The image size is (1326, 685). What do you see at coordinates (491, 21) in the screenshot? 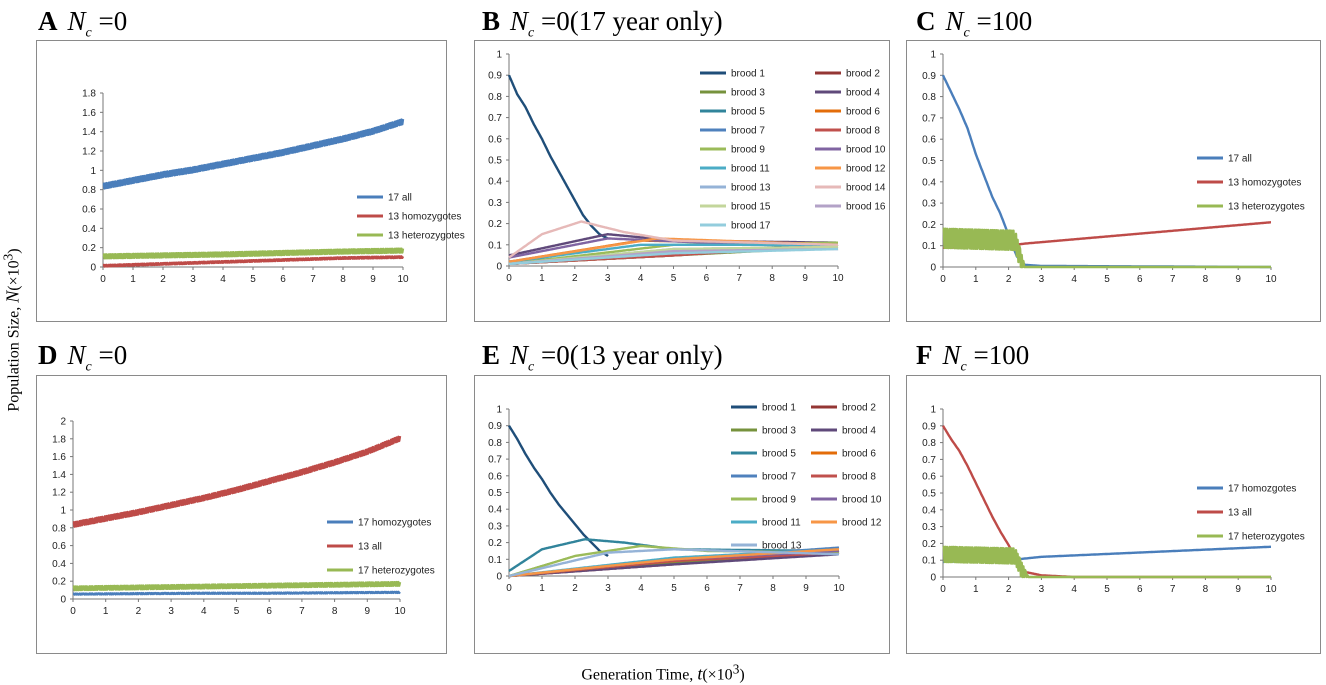
I see `panel-letter: B` at bounding box center [491, 21].